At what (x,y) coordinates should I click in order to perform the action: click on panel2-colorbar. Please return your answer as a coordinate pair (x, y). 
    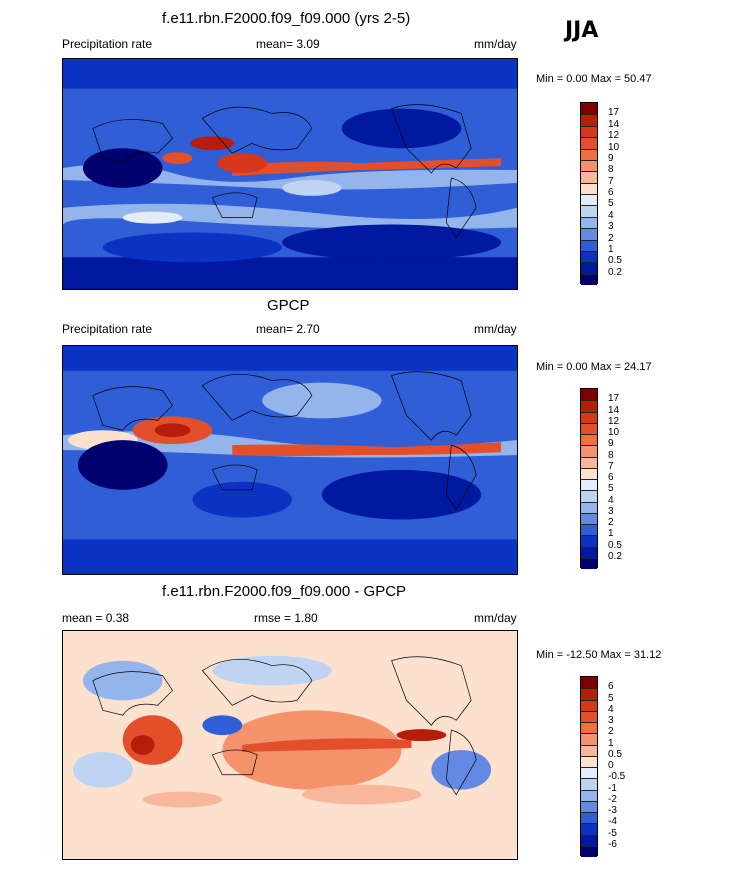
    Looking at the image, I should click on (589, 478).